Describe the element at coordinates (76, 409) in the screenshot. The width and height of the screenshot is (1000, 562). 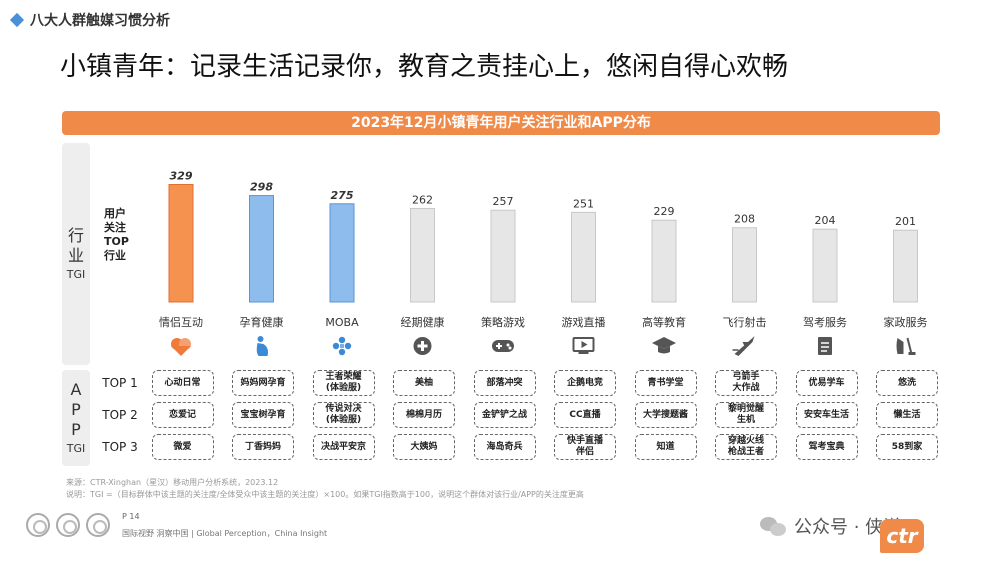
I see `app-label-char-2: P` at that location.